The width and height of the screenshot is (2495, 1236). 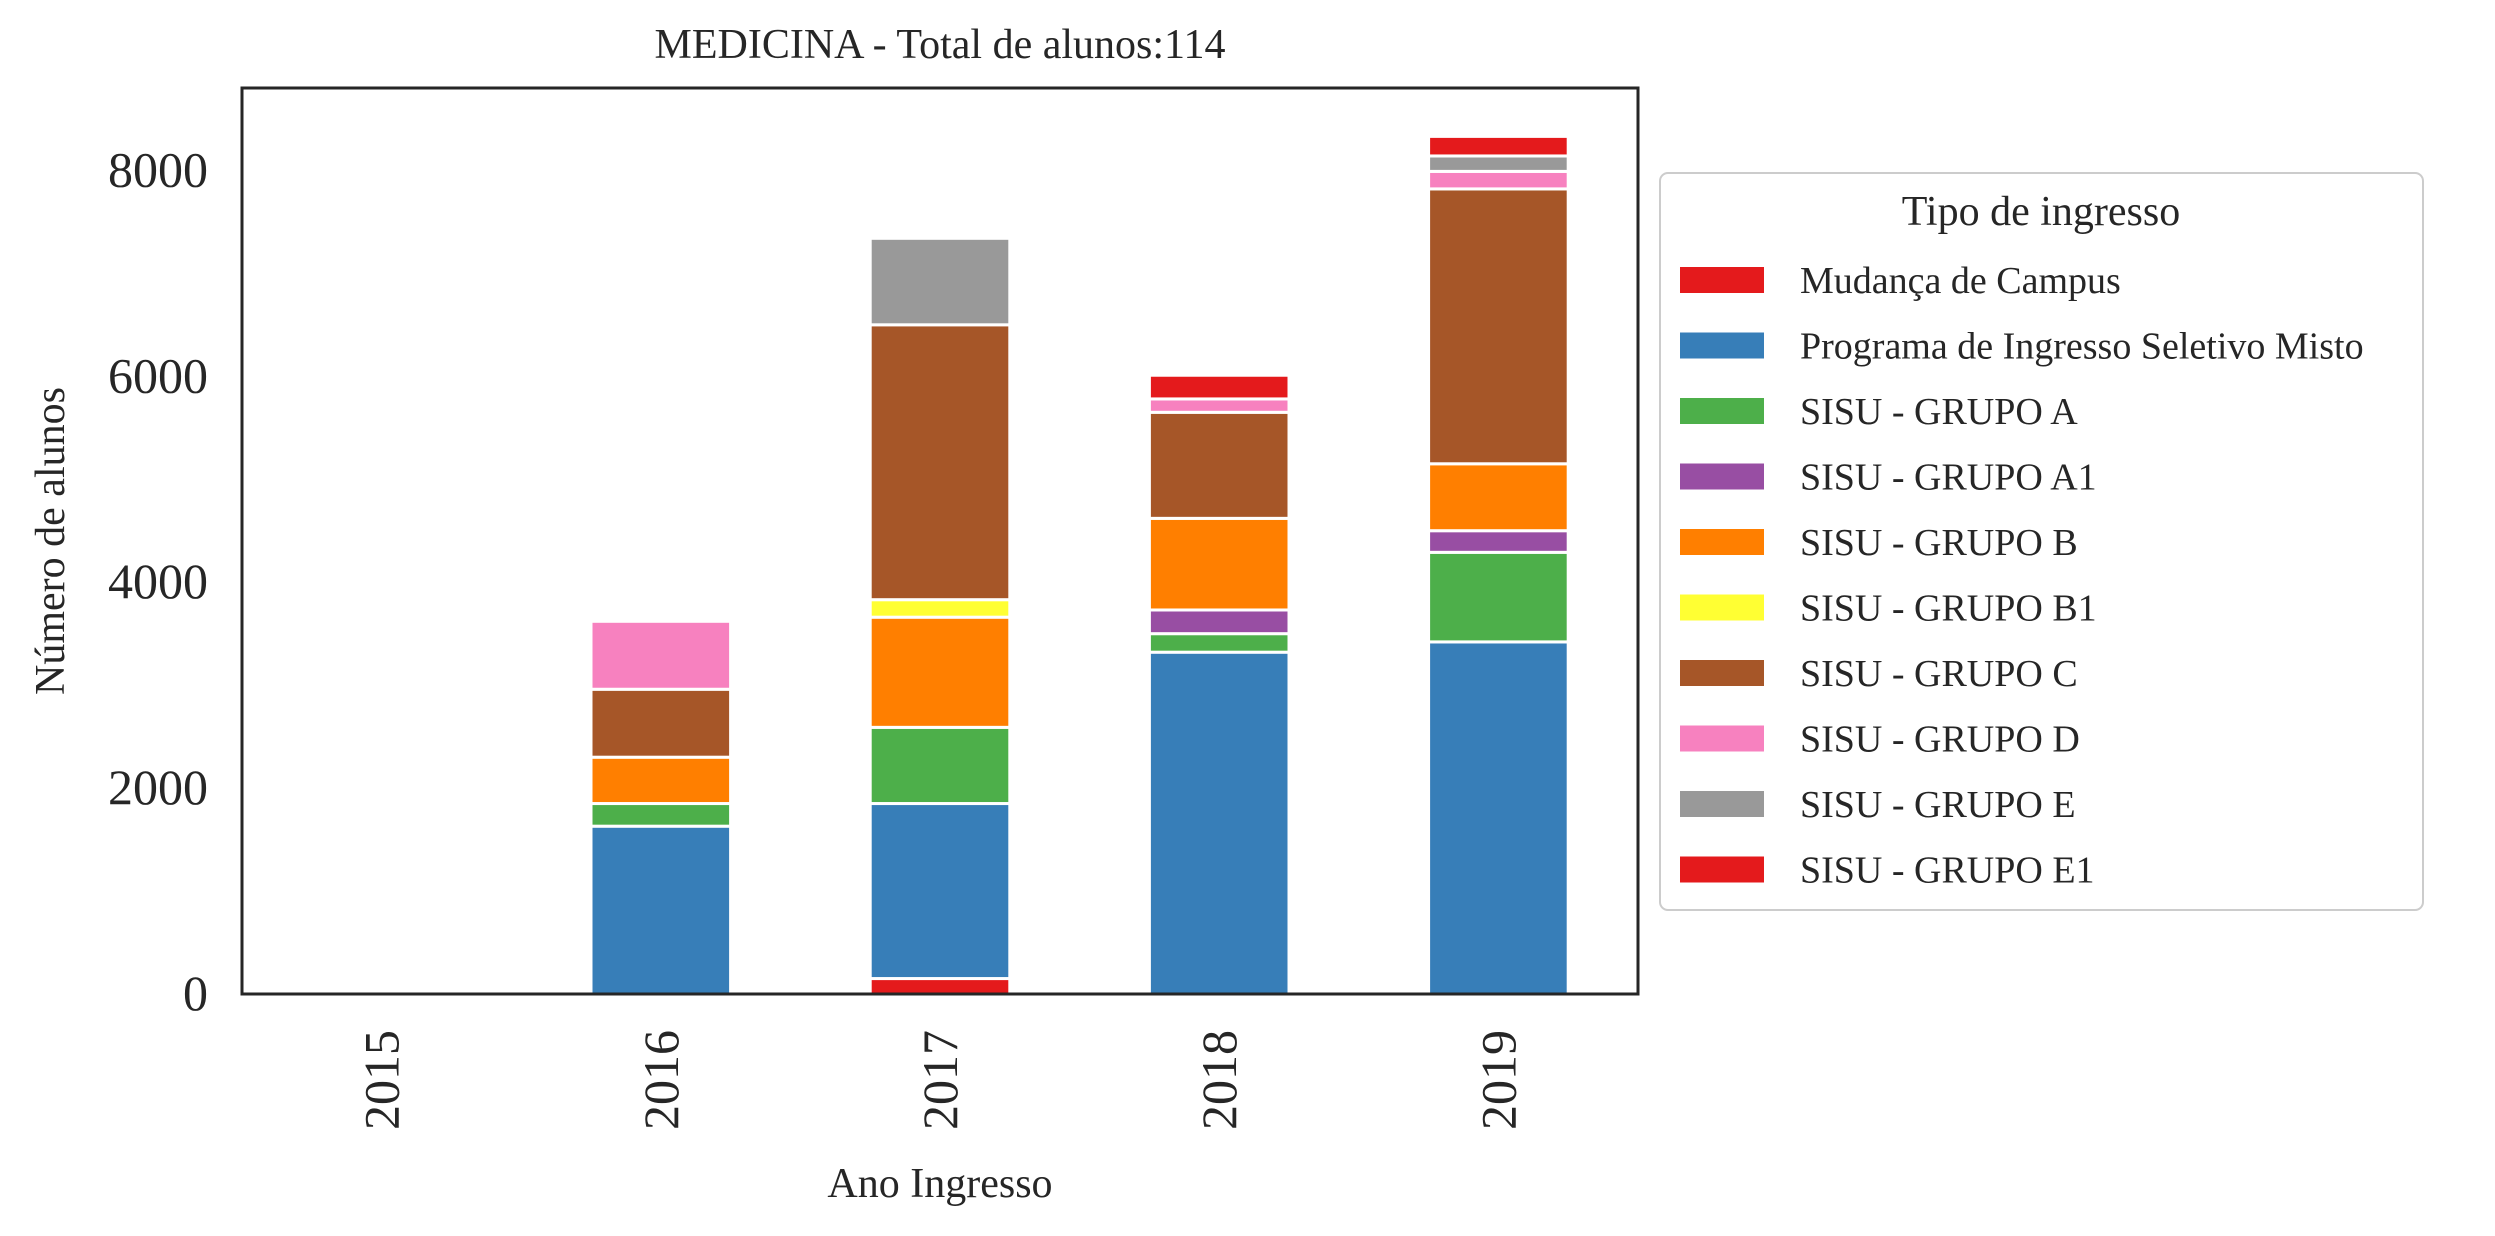 I want to click on x-axis-label: Ano Ingresso, so click(x=939, y=1184).